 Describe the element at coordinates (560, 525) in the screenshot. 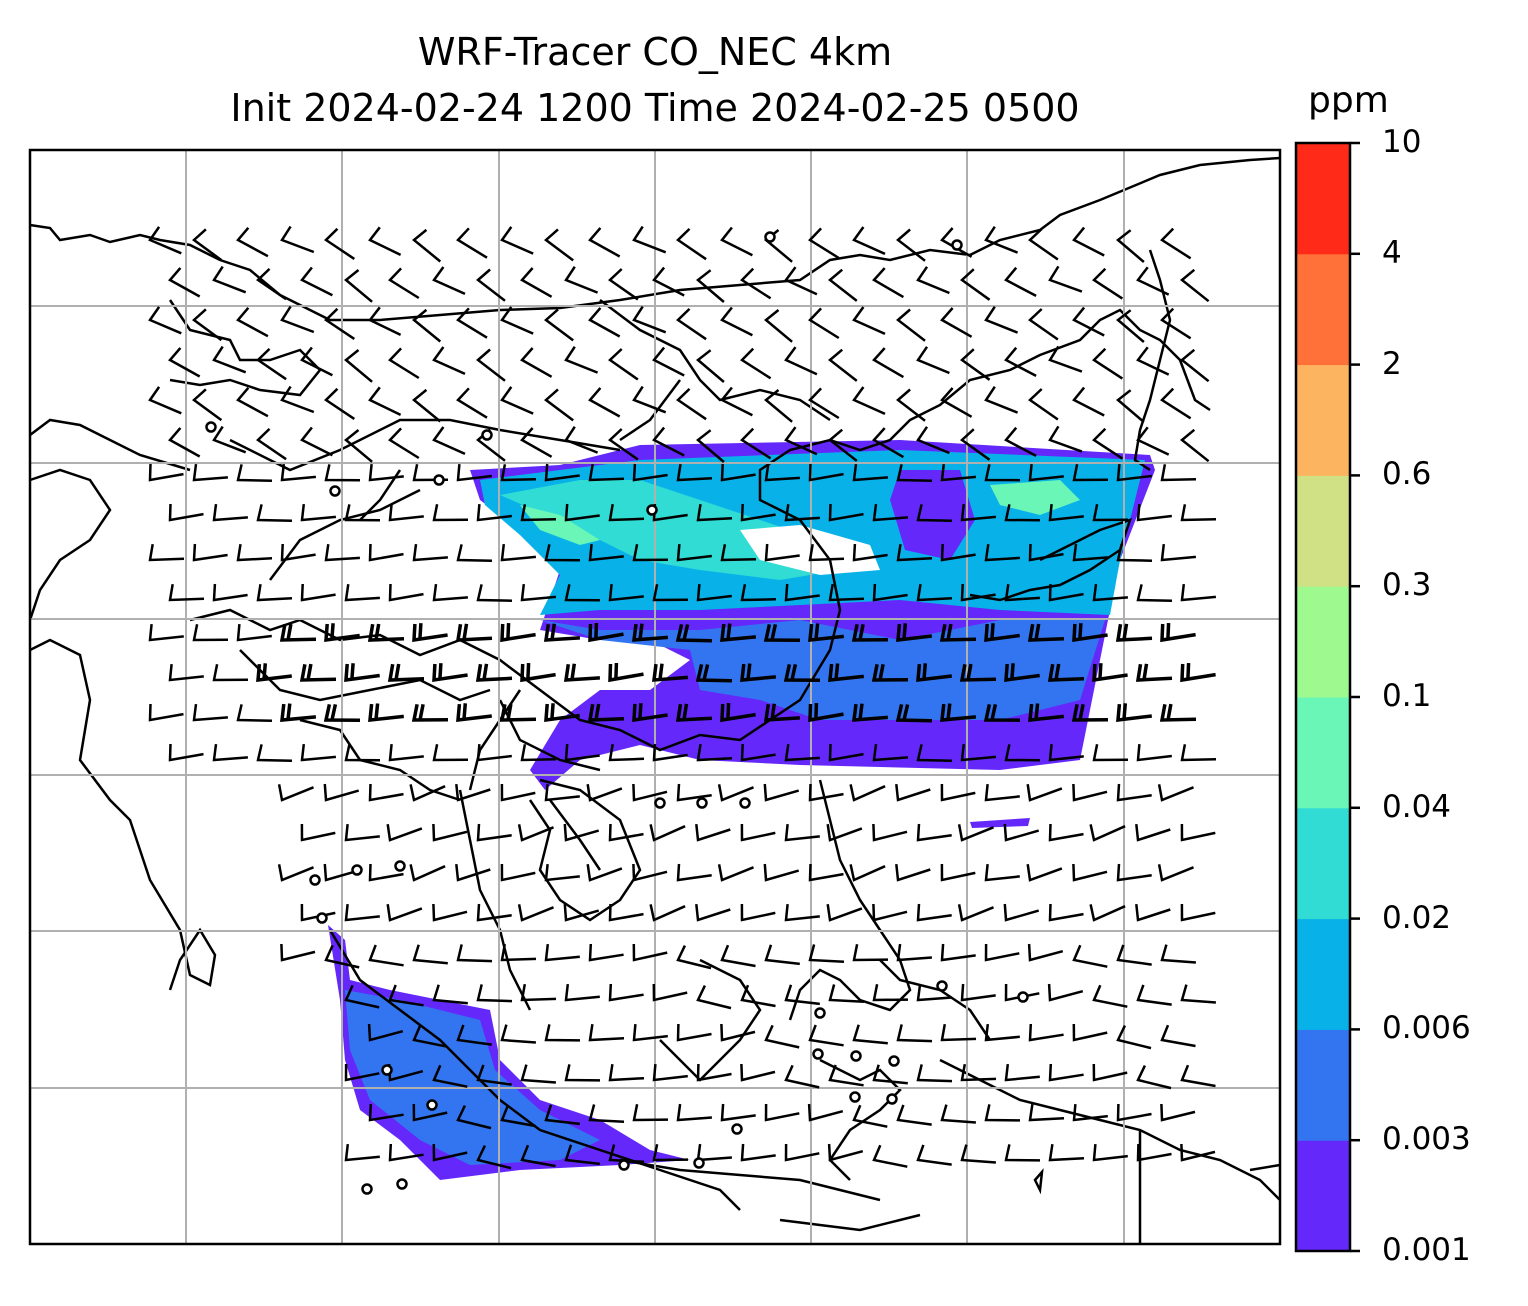

I see `tracer-band-north-green2` at that location.